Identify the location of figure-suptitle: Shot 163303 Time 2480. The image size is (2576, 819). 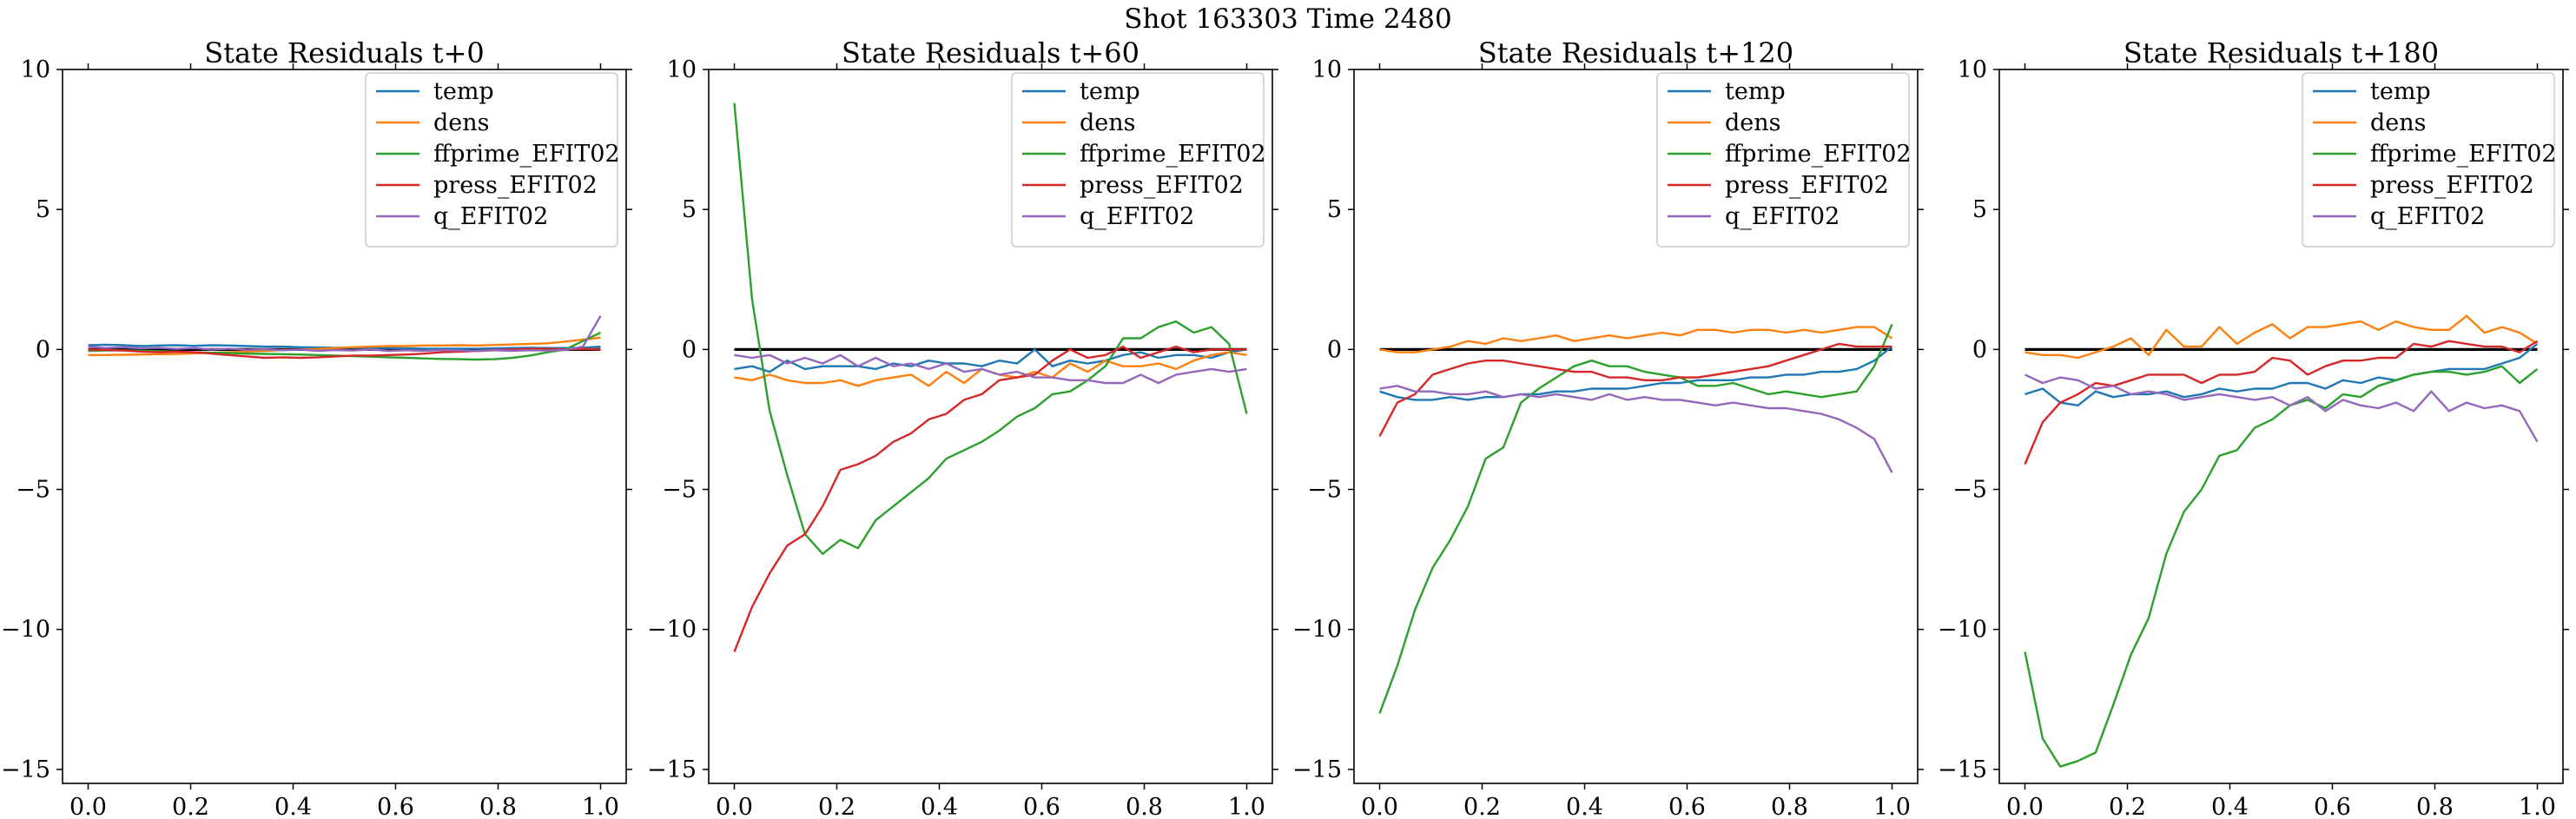
(1287, 19).